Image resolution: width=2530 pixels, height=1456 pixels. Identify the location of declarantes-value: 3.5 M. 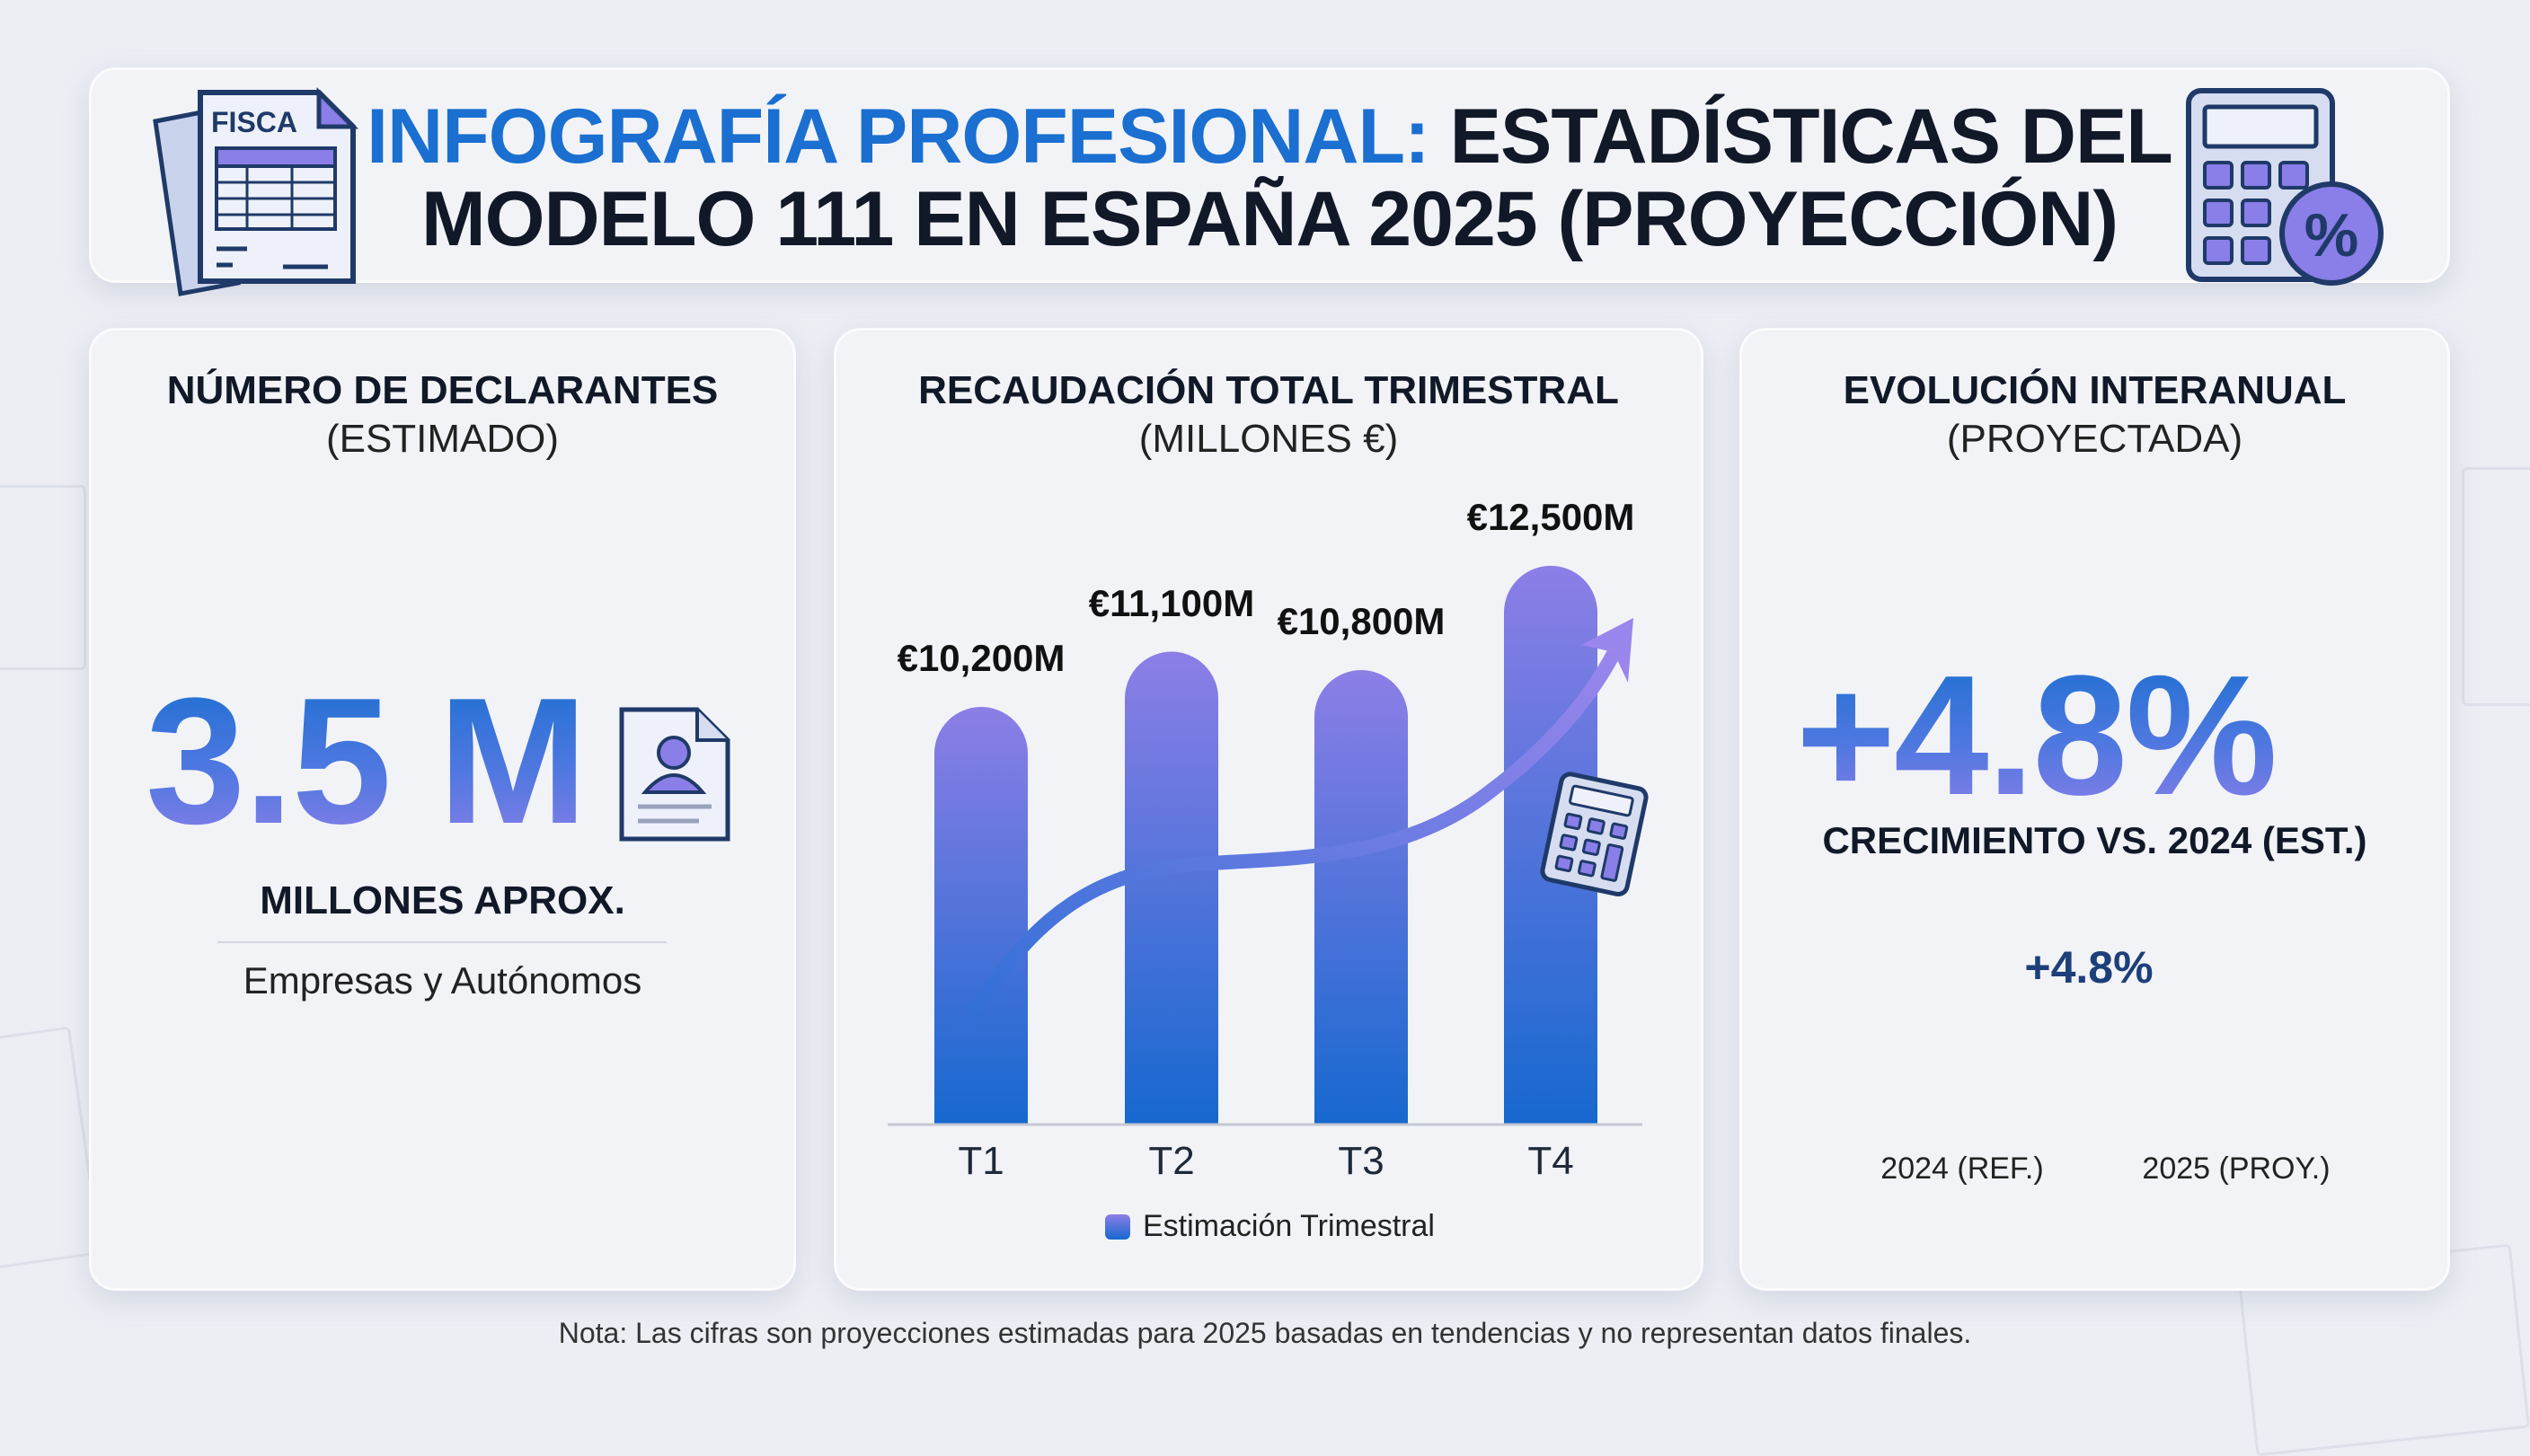
(367, 761).